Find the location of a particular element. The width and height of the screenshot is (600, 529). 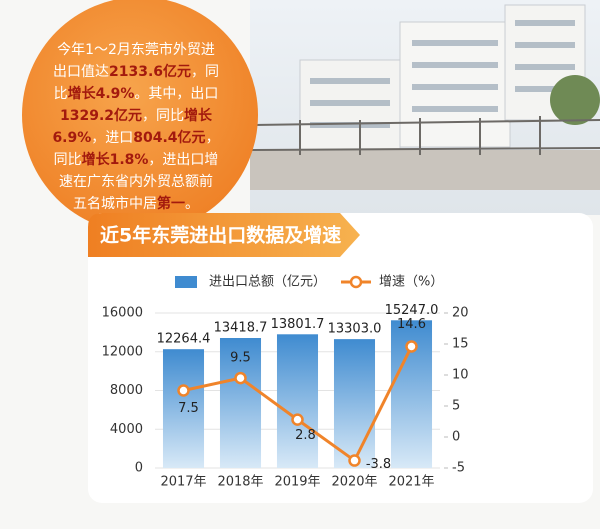

line-value-label: 9.5 is located at coordinates (240, 358).